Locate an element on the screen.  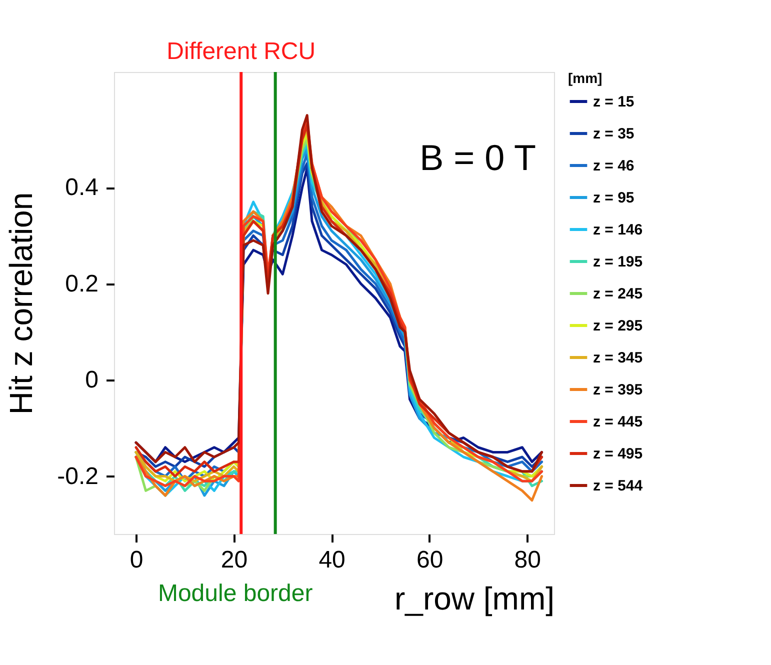
legend-label: z = 544 is located at coordinates (618, 486).